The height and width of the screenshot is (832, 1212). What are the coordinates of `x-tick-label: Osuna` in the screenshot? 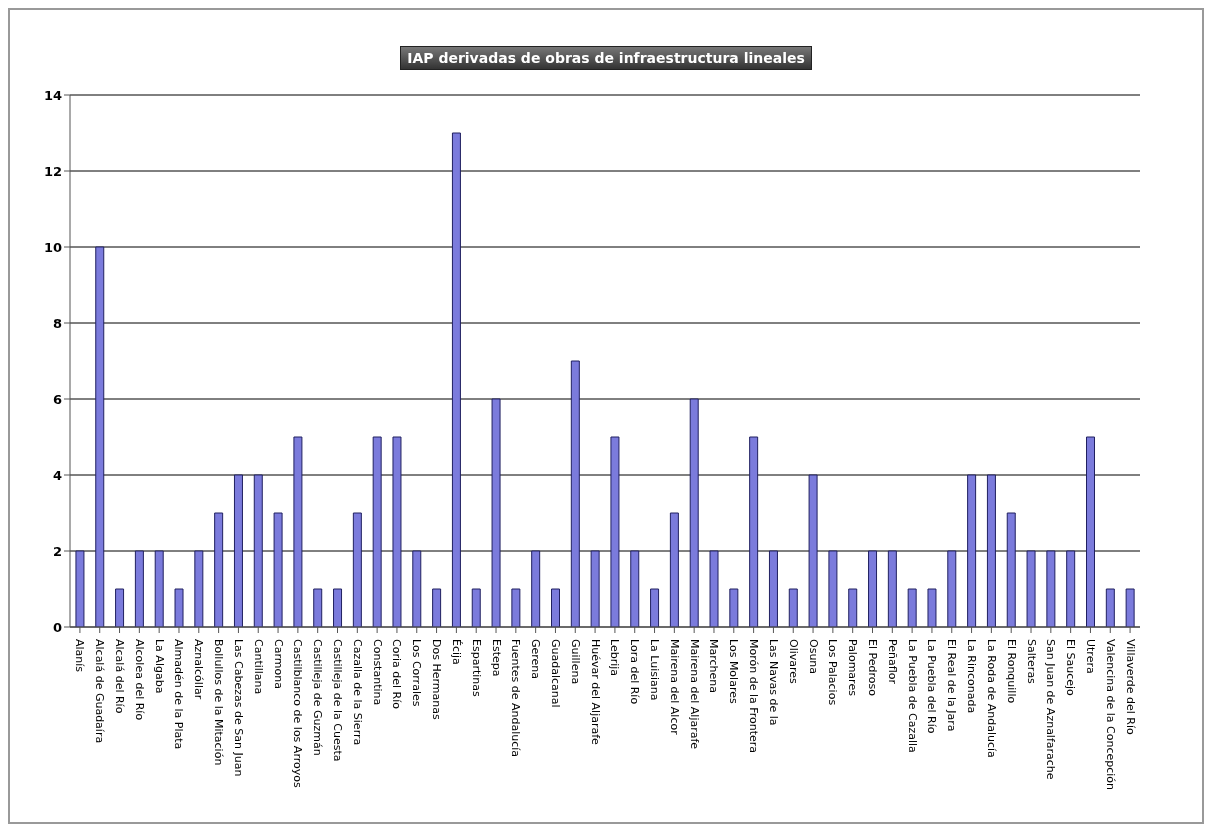 It's located at (813, 657).